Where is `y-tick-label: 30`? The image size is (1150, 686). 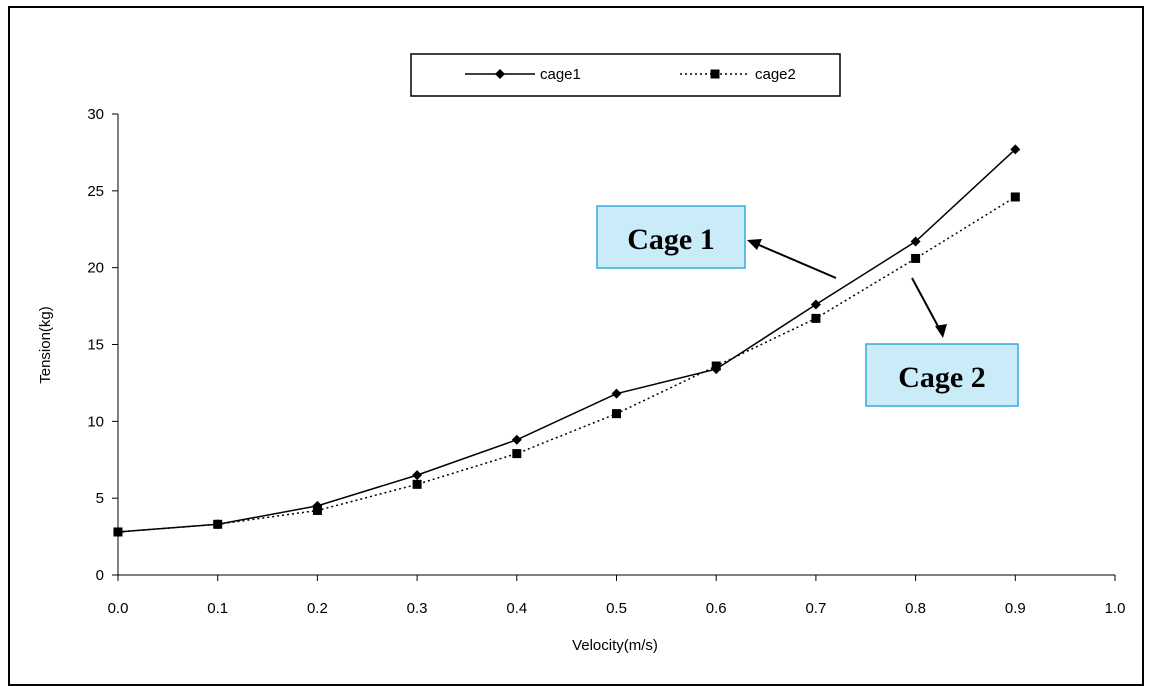 y-tick-label: 30 is located at coordinates (95, 114).